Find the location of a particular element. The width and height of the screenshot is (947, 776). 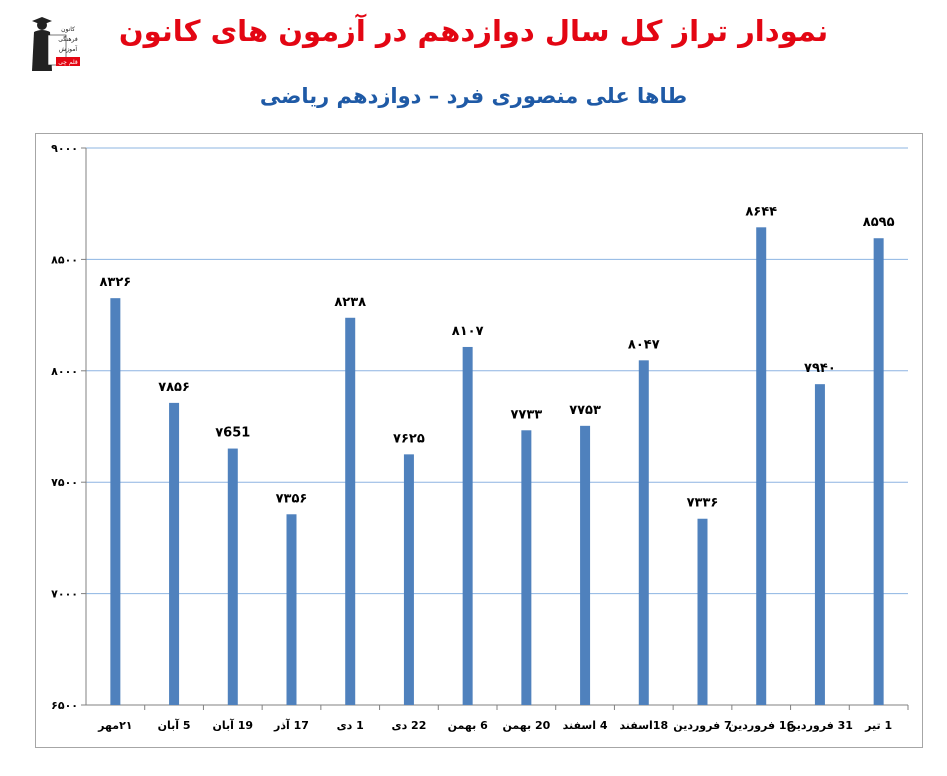

logo-line-3: آموزش is located at coordinates (68, 48).